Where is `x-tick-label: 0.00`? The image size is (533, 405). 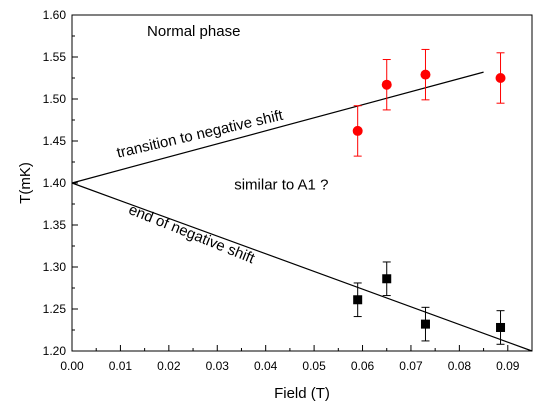
x-tick-label: 0.00 is located at coordinates (72, 366).